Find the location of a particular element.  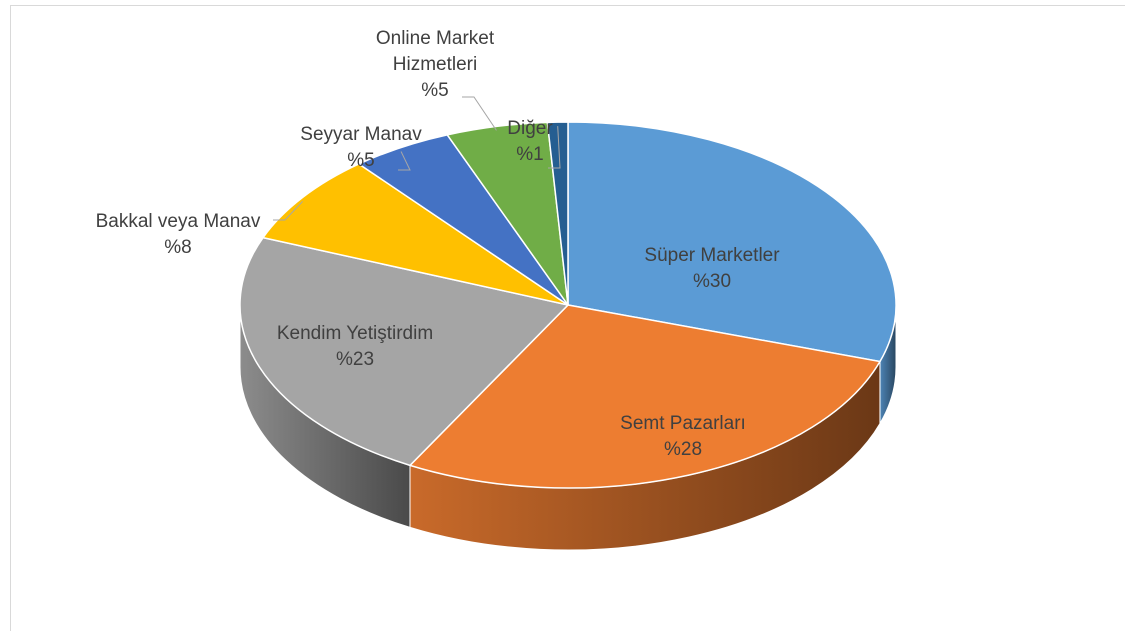

value-label: %1 is located at coordinates (530, 154).